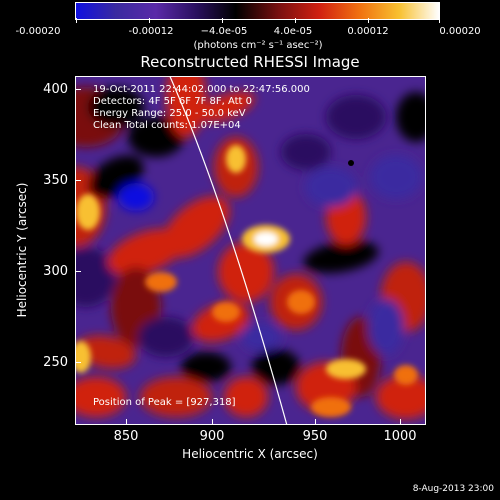 Image resolution: width=500 pixels, height=500 pixels. What do you see at coordinates (38, 31) in the screenshot?
I see `colorbar-tick-label: -0.00020` at bounding box center [38, 31].